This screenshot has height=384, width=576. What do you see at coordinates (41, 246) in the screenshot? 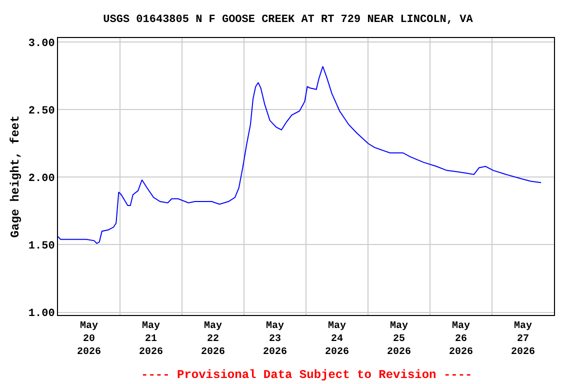
I see `y-tick-label: 1.50` at bounding box center [41, 246].